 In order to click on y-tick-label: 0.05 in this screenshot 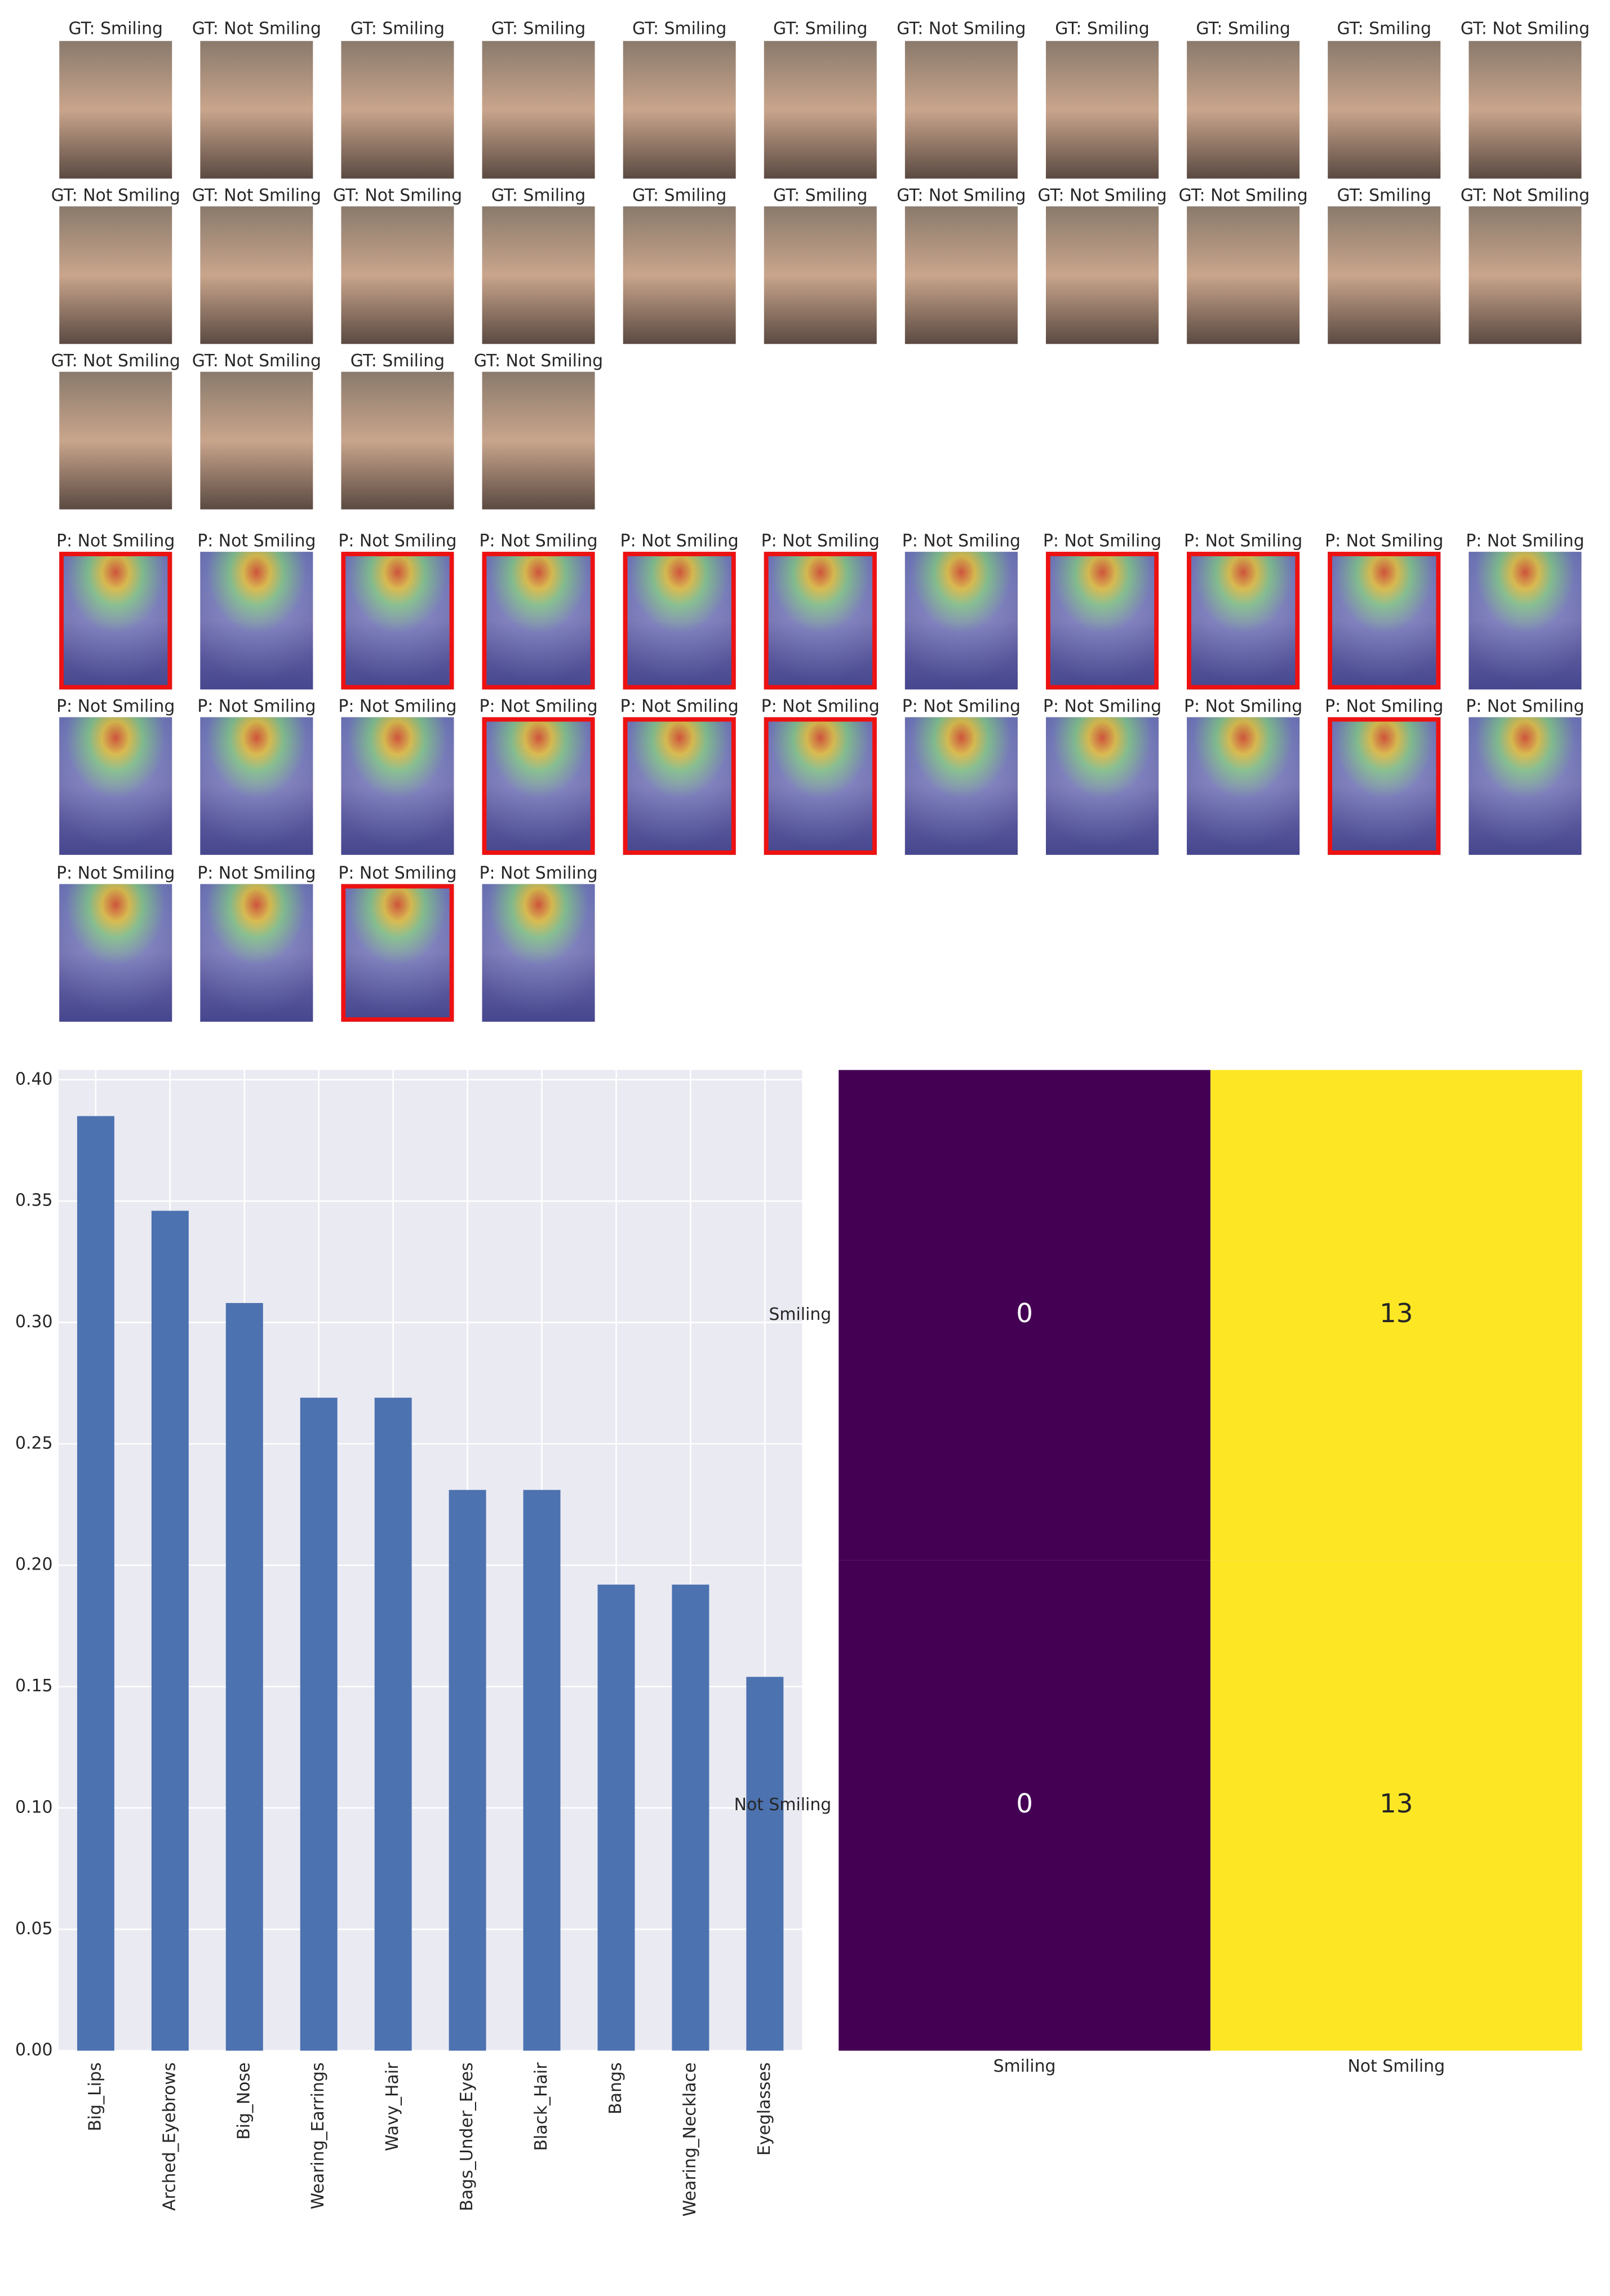, I will do `click(33, 1929)`.